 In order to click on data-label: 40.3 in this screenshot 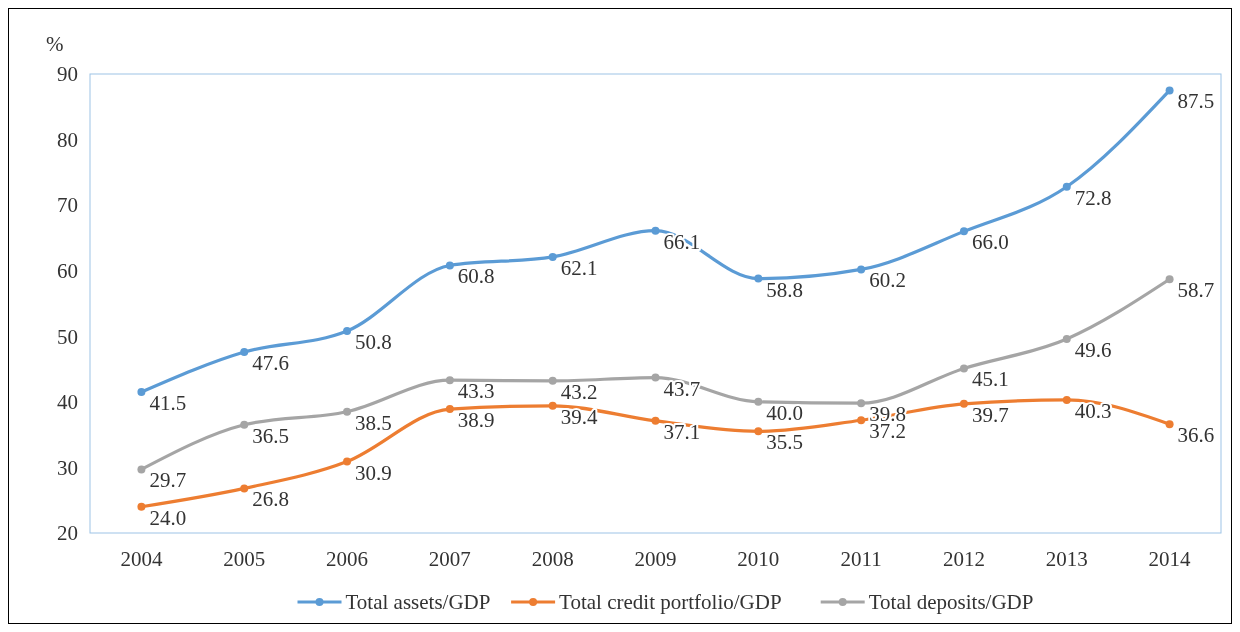, I will do `click(1093, 410)`.